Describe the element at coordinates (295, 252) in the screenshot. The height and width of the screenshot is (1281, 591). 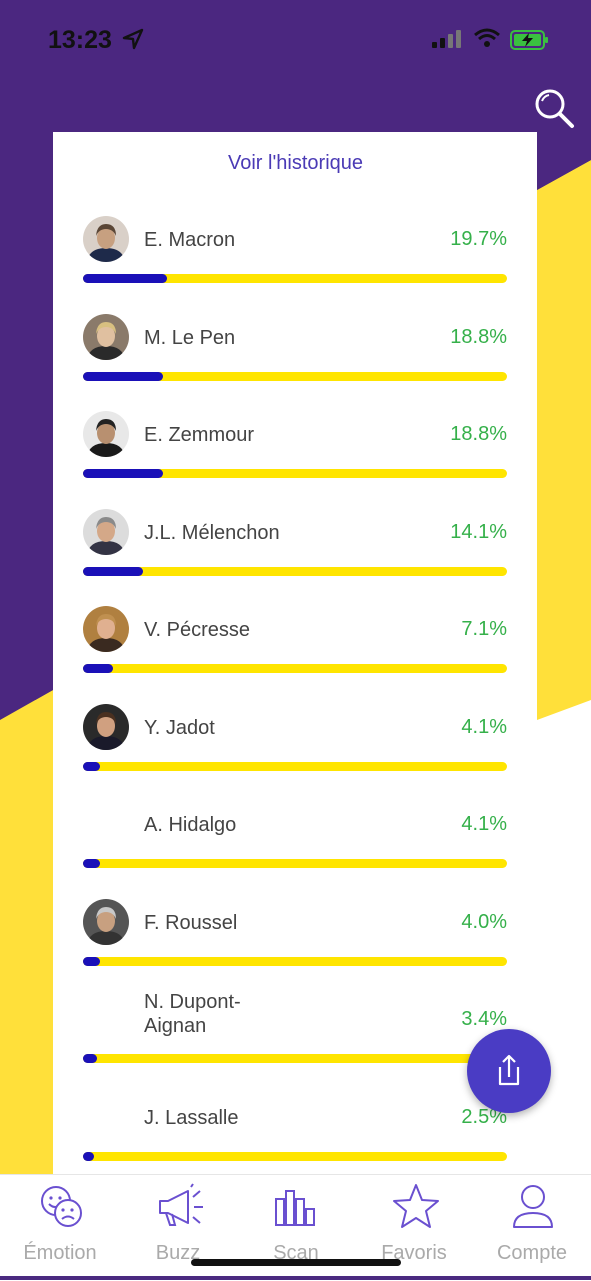
I see `candidate-row: E. Macron 19.7%` at that location.